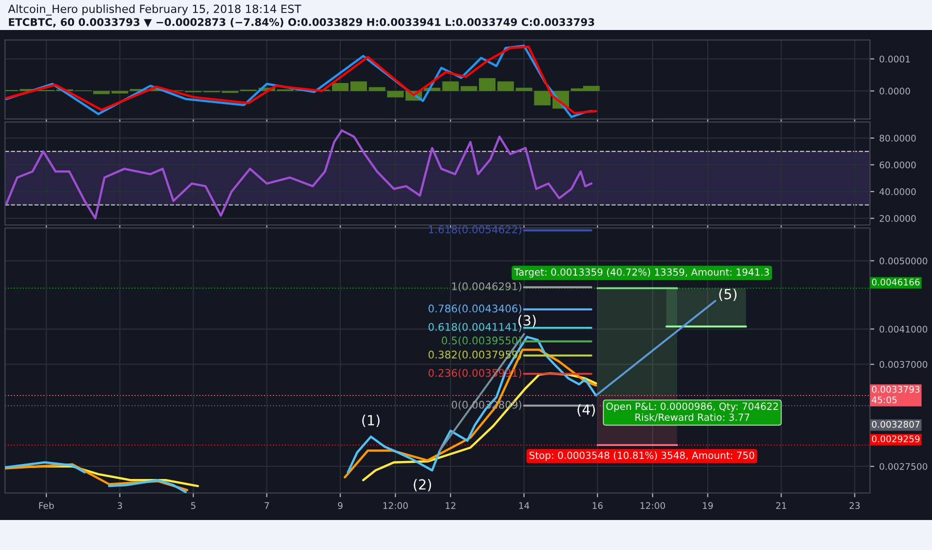  Describe the element at coordinates (904, 329) in the screenshot. I see `y-tick-label: 0.0041000` at that location.